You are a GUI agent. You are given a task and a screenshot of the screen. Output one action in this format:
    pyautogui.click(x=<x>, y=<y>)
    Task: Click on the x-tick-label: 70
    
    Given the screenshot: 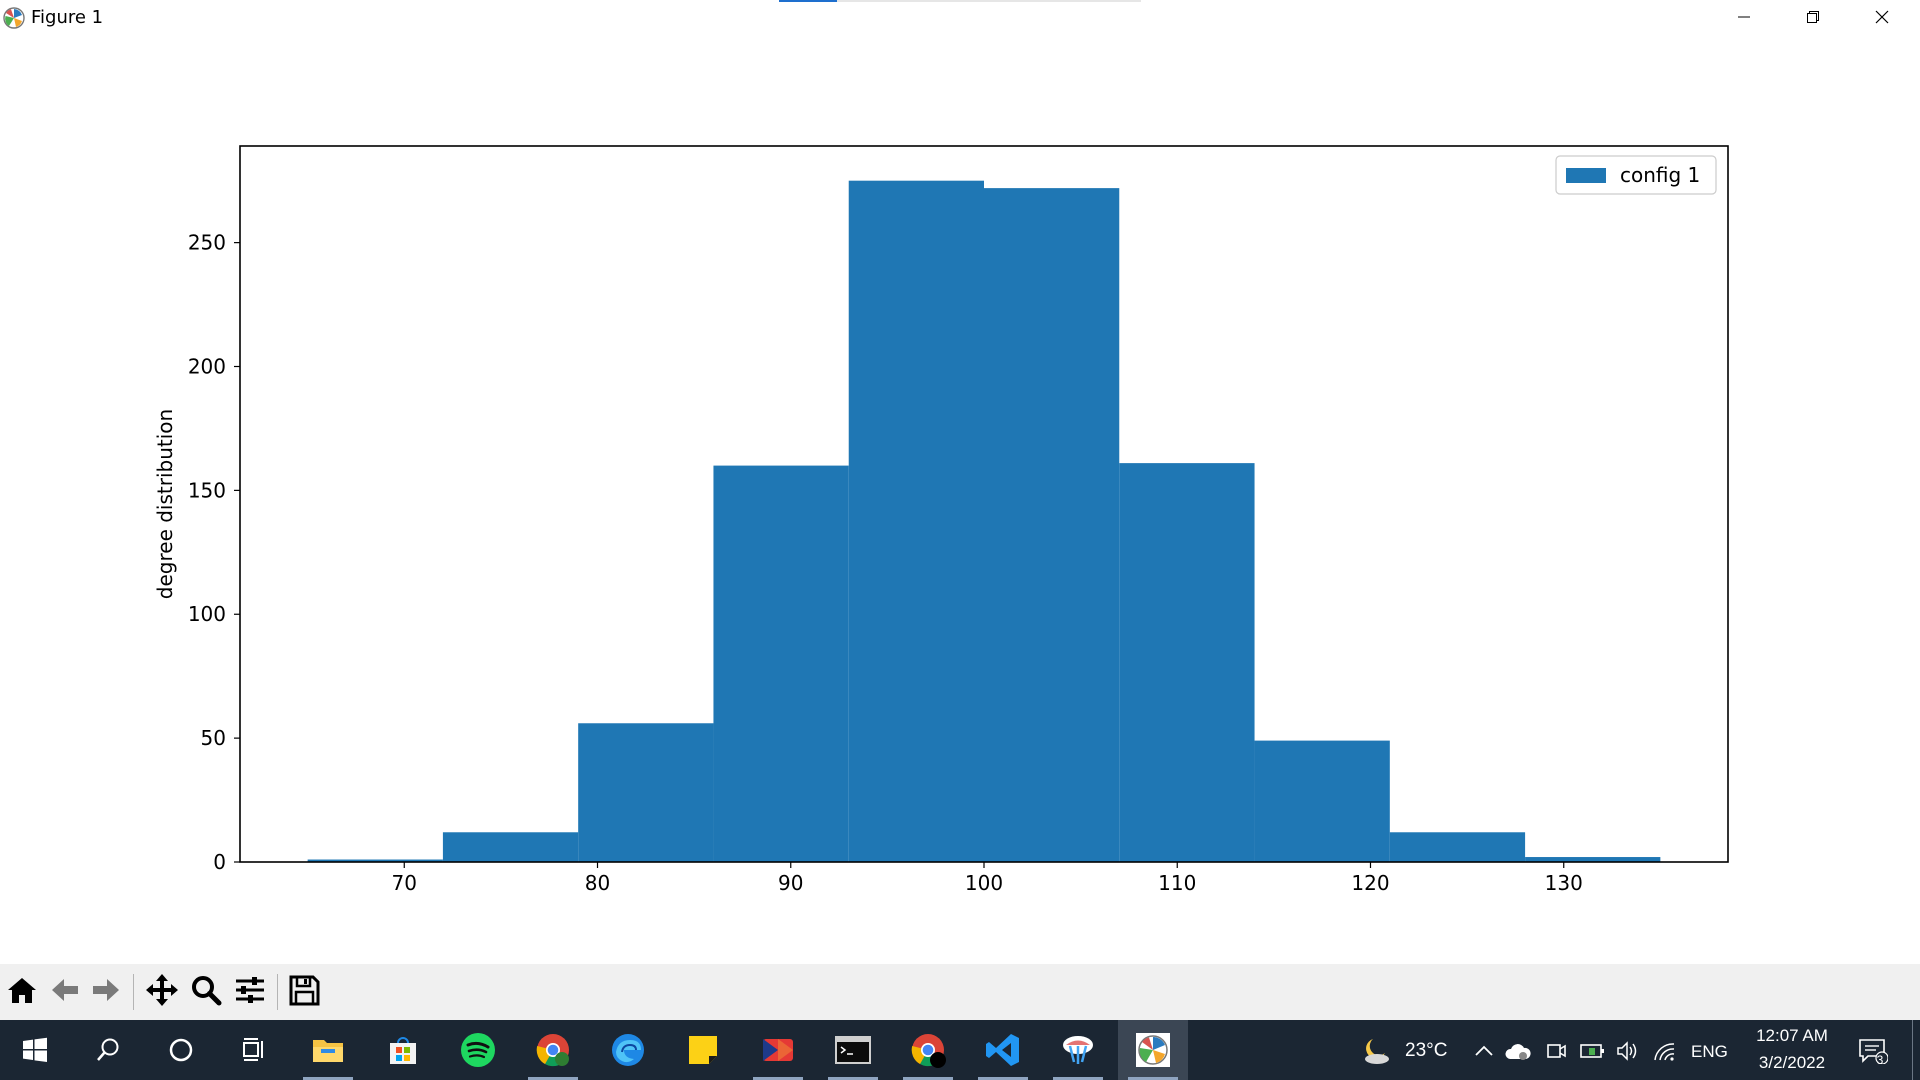 What is the action you would take?
    pyautogui.click(x=404, y=883)
    